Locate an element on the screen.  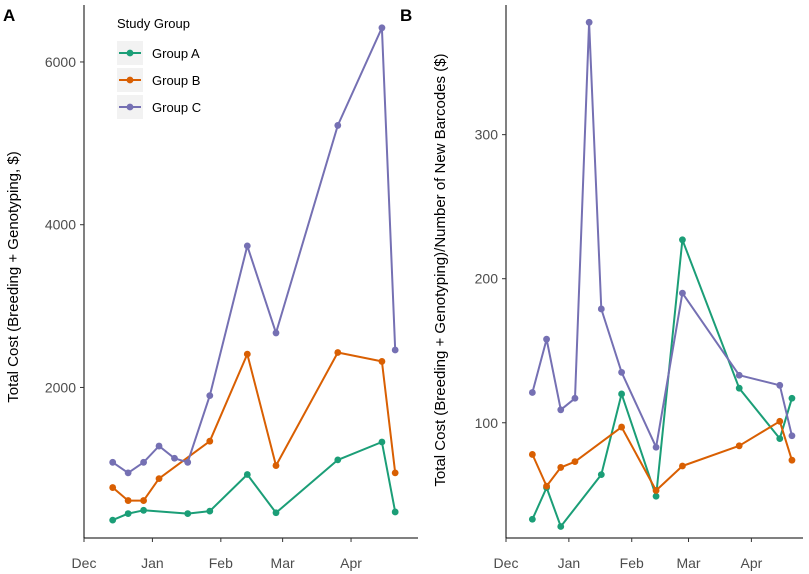
panel-a-x-tick-label: Feb is located at coordinates (221, 563).